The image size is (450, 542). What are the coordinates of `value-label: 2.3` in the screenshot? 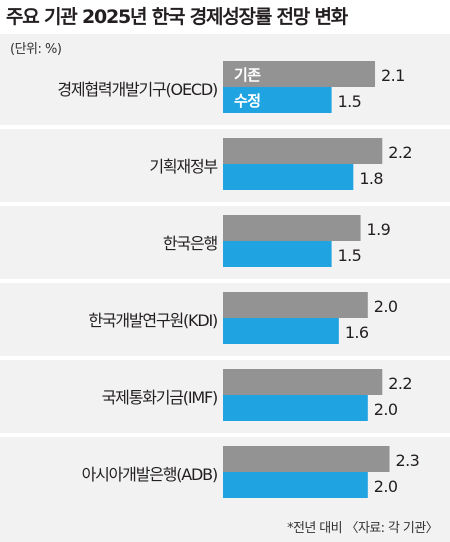 It's located at (408, 460).